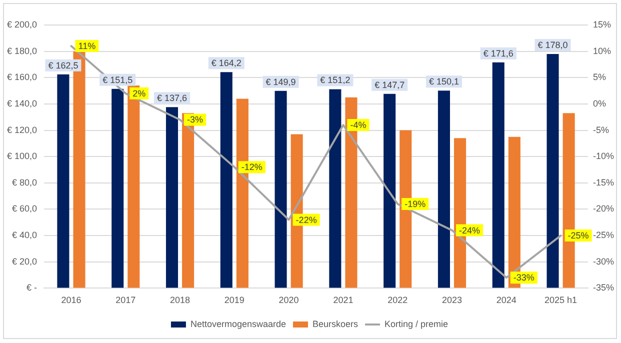 The width and height of the screenshot is (621, 343). Describe the element at coordinates (195, 119) in the screenshot. I see `data-label: -3%` at that location.